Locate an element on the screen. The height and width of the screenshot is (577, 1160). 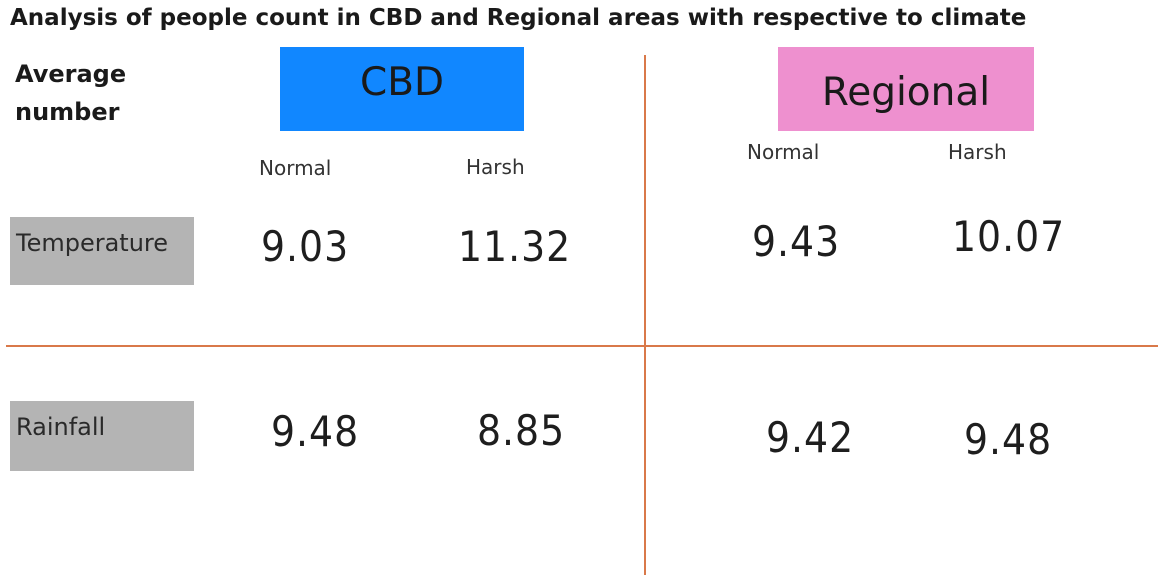
corner-label: Average number is located at coordinates (105, 93).